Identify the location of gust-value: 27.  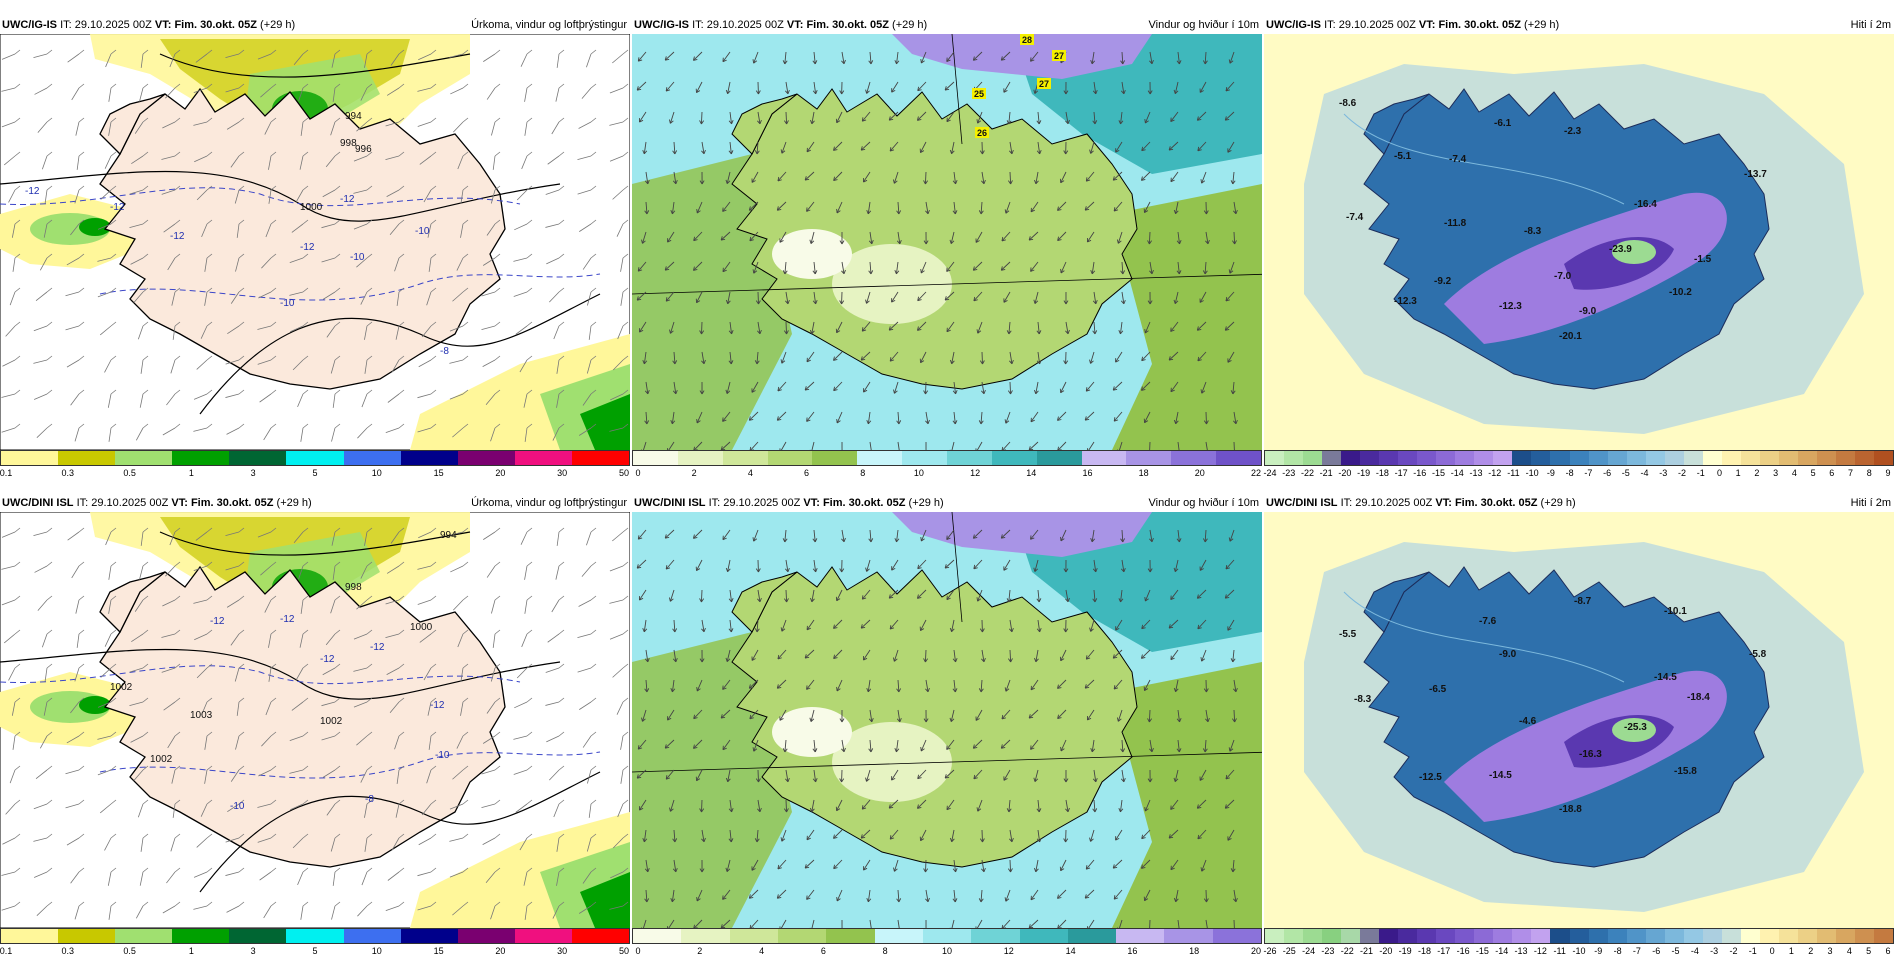
(1059, 56).